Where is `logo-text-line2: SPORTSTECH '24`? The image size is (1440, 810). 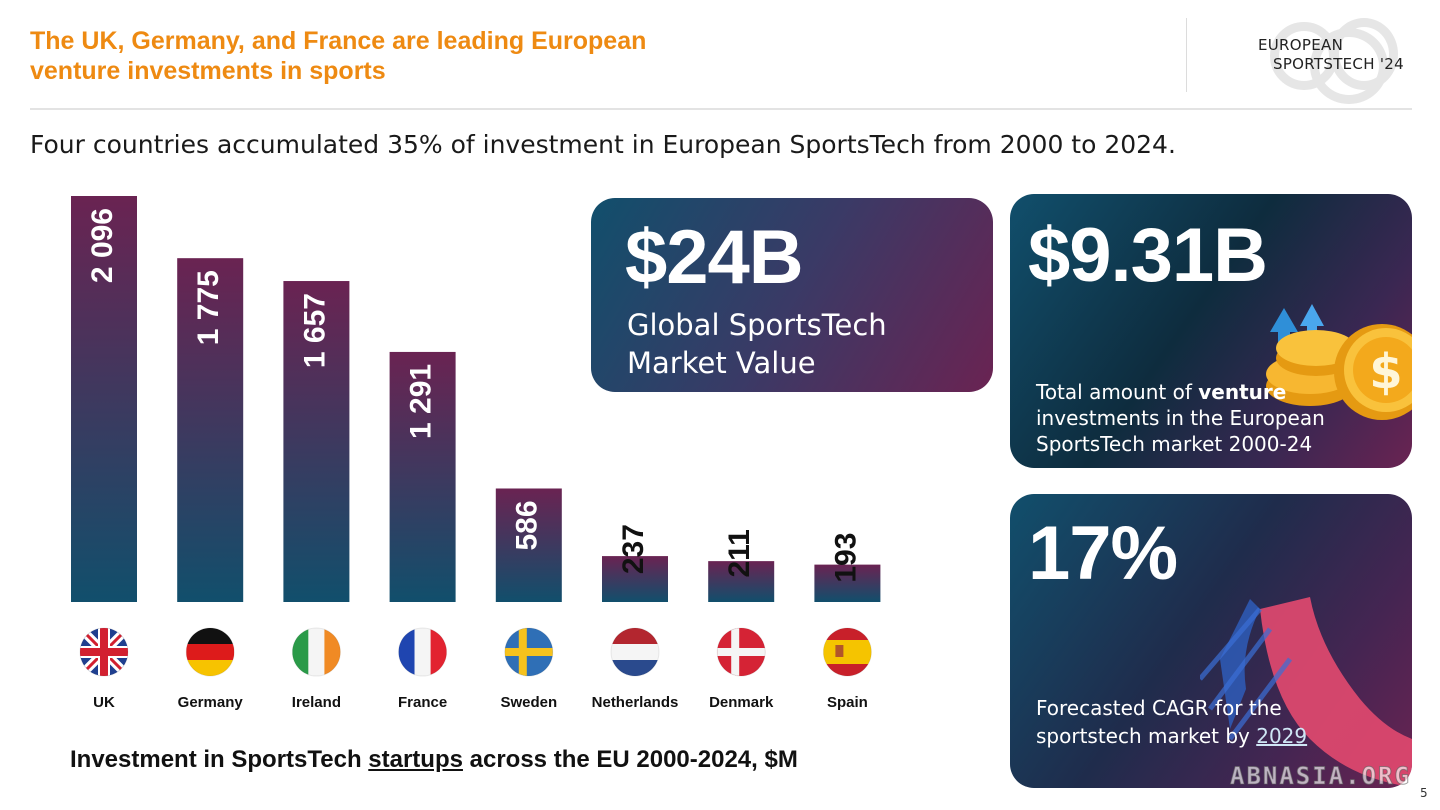 logo-text-line2: SPORTSTECH '24 is located at coordinates (1338, 64).